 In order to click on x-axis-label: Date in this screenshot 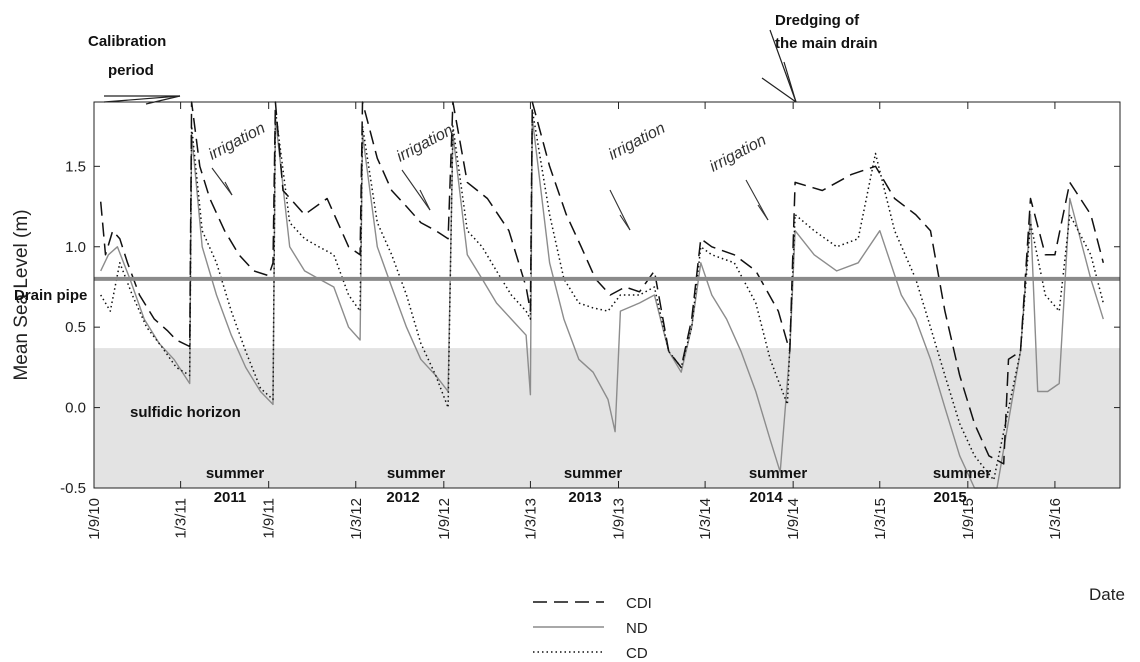, I will do `click(1107, 594)`.